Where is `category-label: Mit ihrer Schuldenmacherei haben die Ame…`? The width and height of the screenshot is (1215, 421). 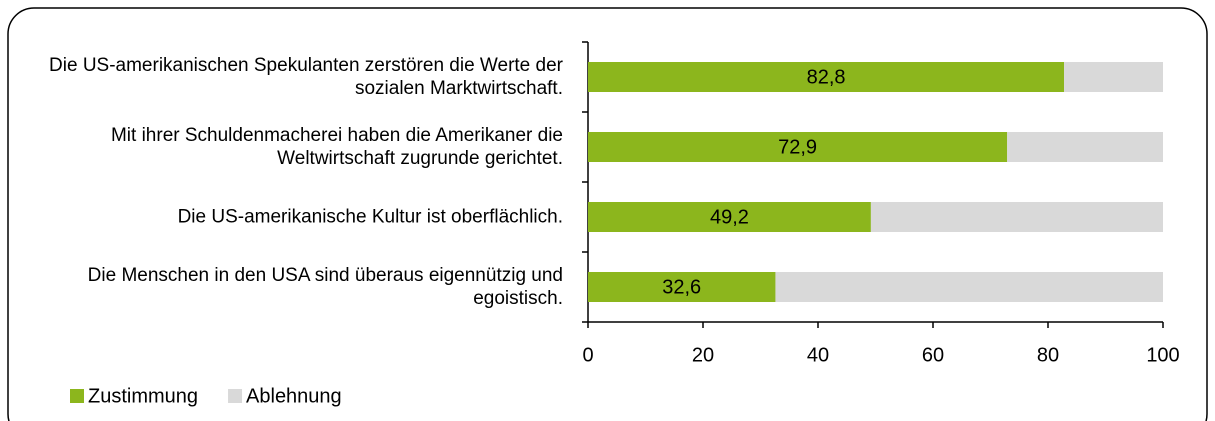
category-label: Mit ihrer Schuldenmacherei haben die Ame… is located at coordinates (336, 147).